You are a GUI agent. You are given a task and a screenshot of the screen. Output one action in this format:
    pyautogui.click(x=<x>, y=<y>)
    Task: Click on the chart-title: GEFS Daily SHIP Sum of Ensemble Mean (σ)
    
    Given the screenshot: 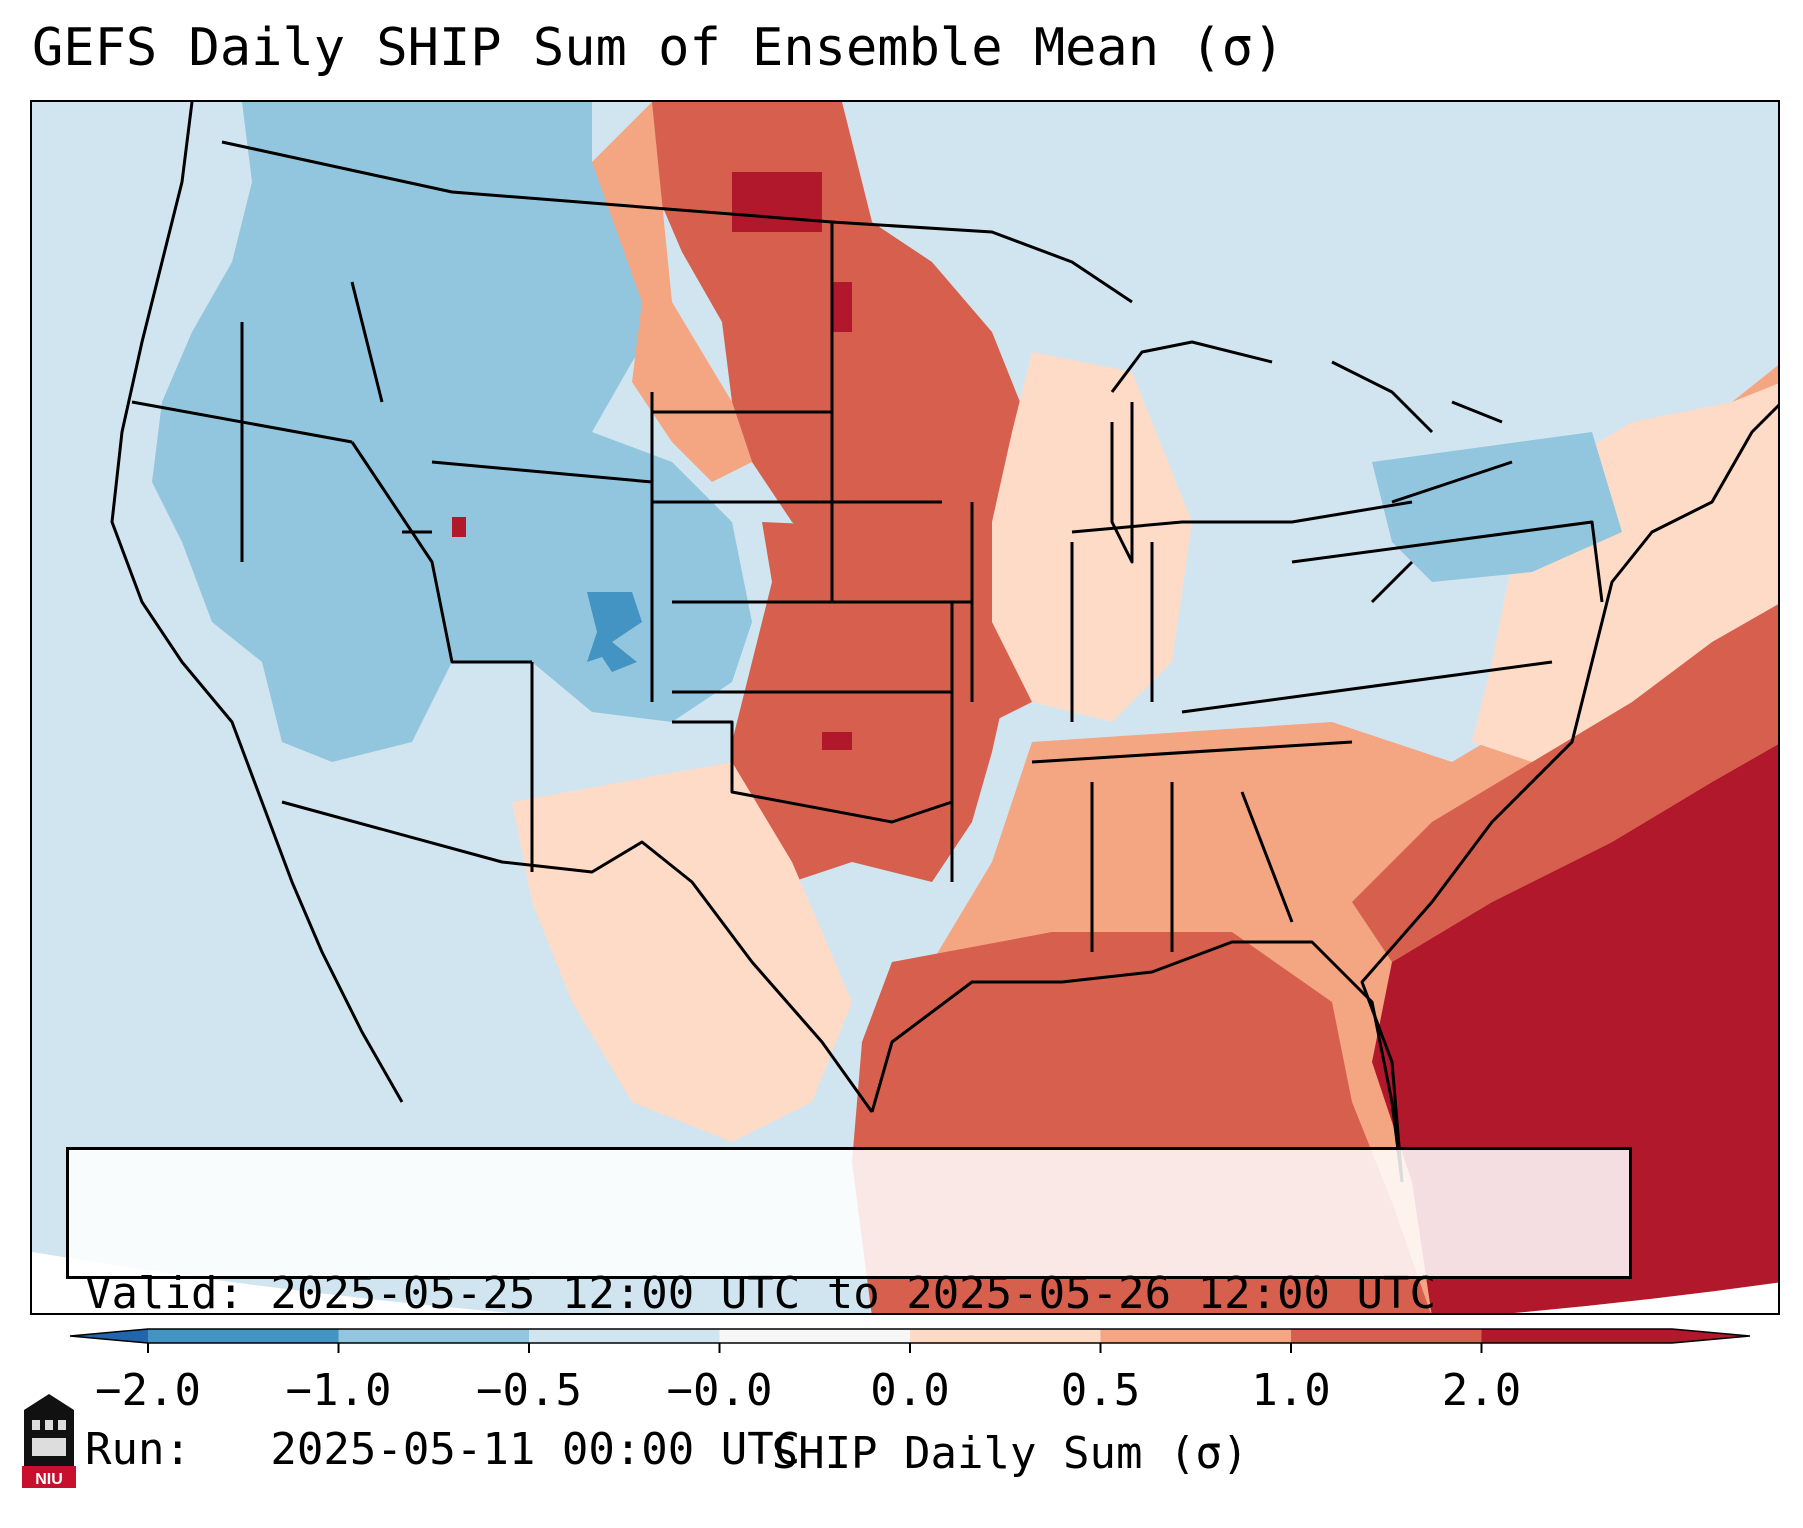 What is the action you would take?
    pyautogui.click(x=658, y=48)
    